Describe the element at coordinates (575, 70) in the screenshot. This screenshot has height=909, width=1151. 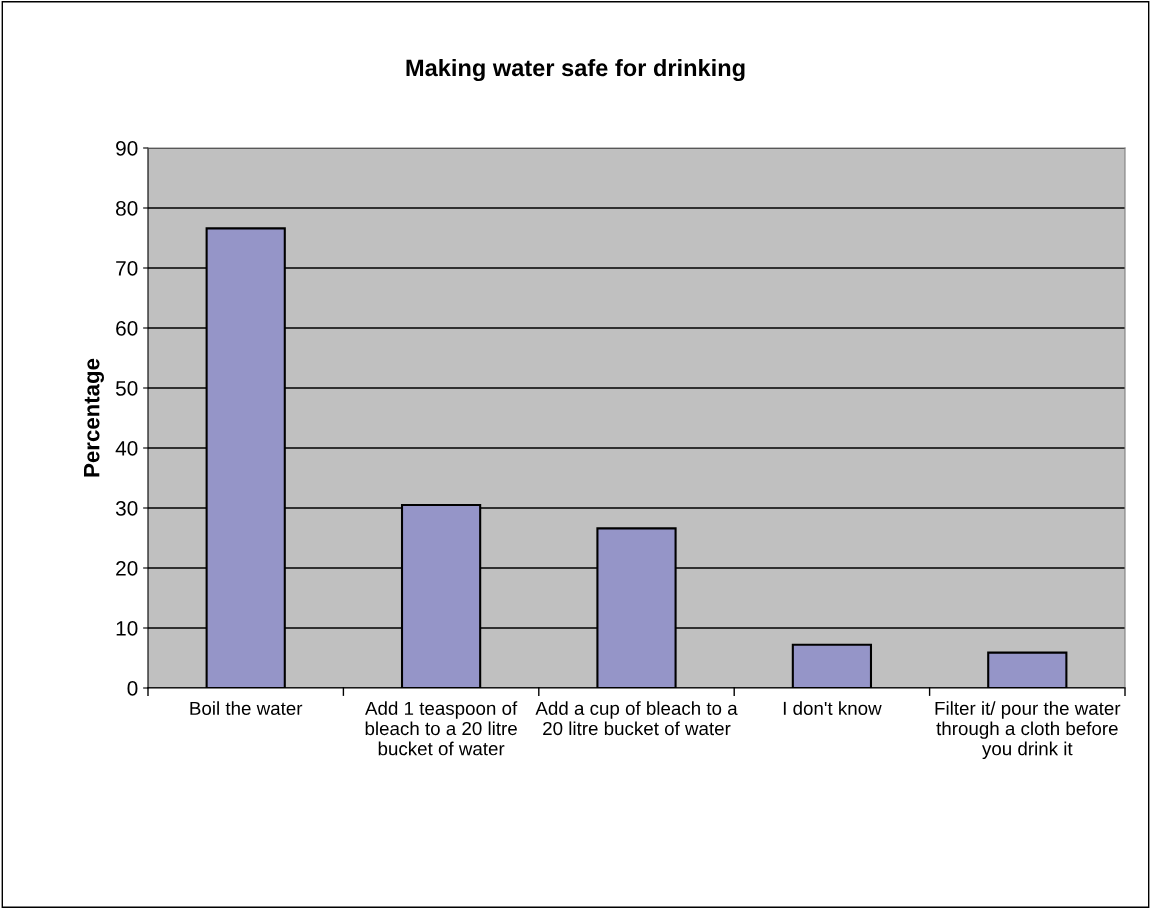
I see `chart-title: Making water safe for drinking` at that location.